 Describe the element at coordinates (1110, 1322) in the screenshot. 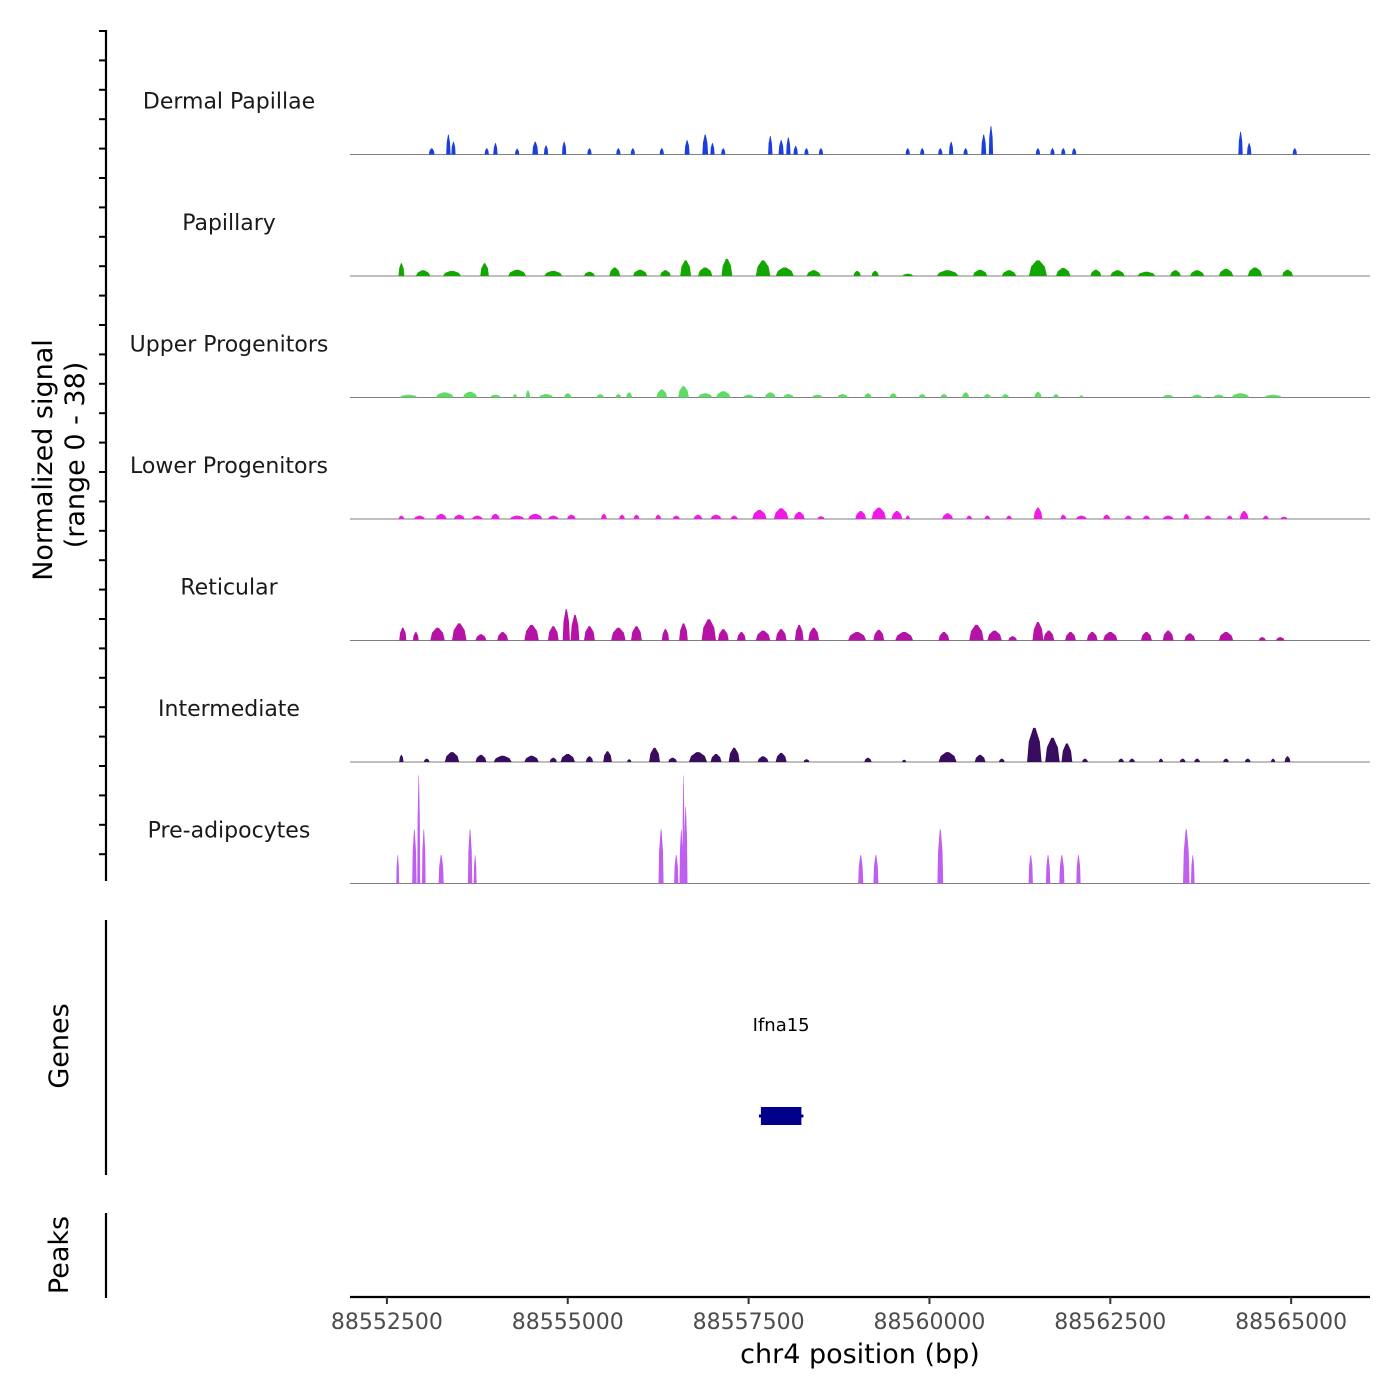

I see `x-tick-label: 88562500` at that location.